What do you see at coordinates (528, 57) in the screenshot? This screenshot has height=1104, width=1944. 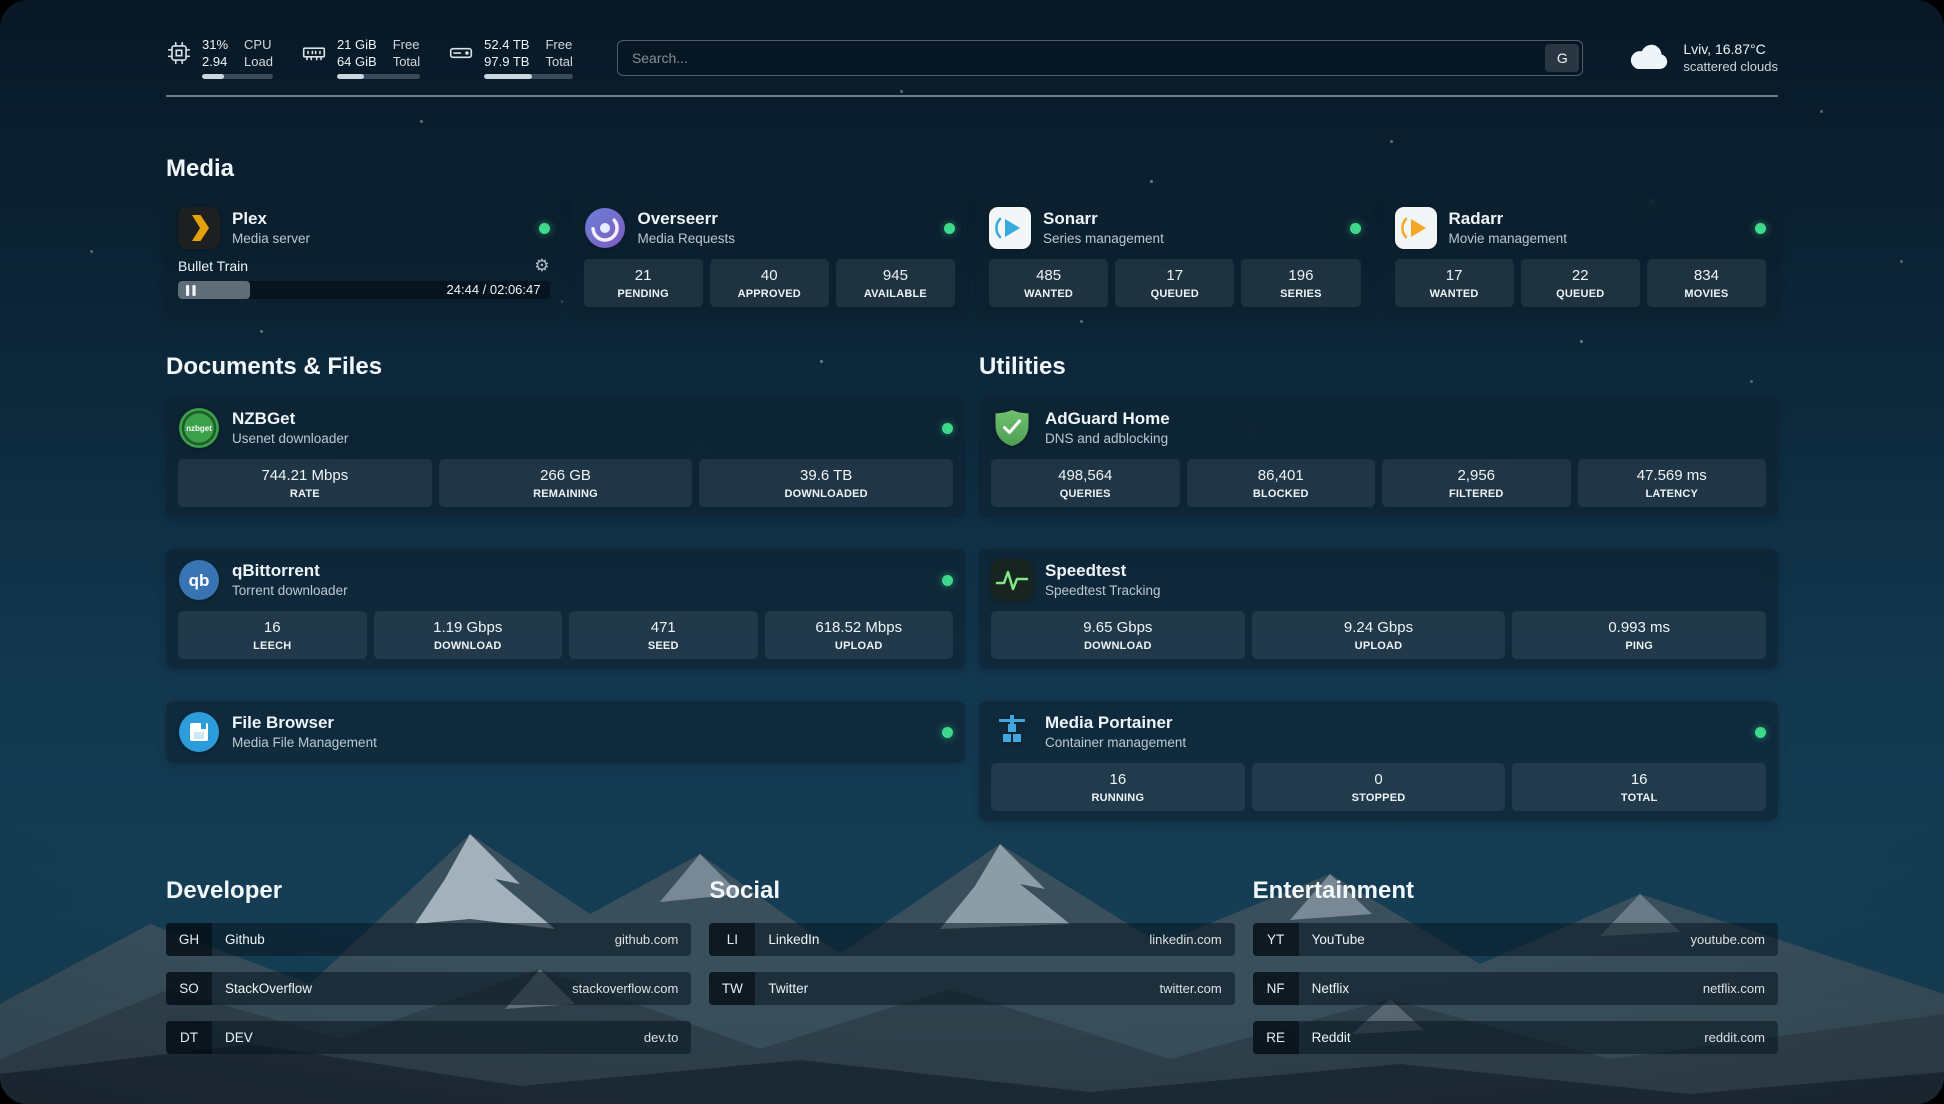 I see `disk-metric-body: 52.4 TB 97.9 TB Free Total` at bounding box center [528, 57].